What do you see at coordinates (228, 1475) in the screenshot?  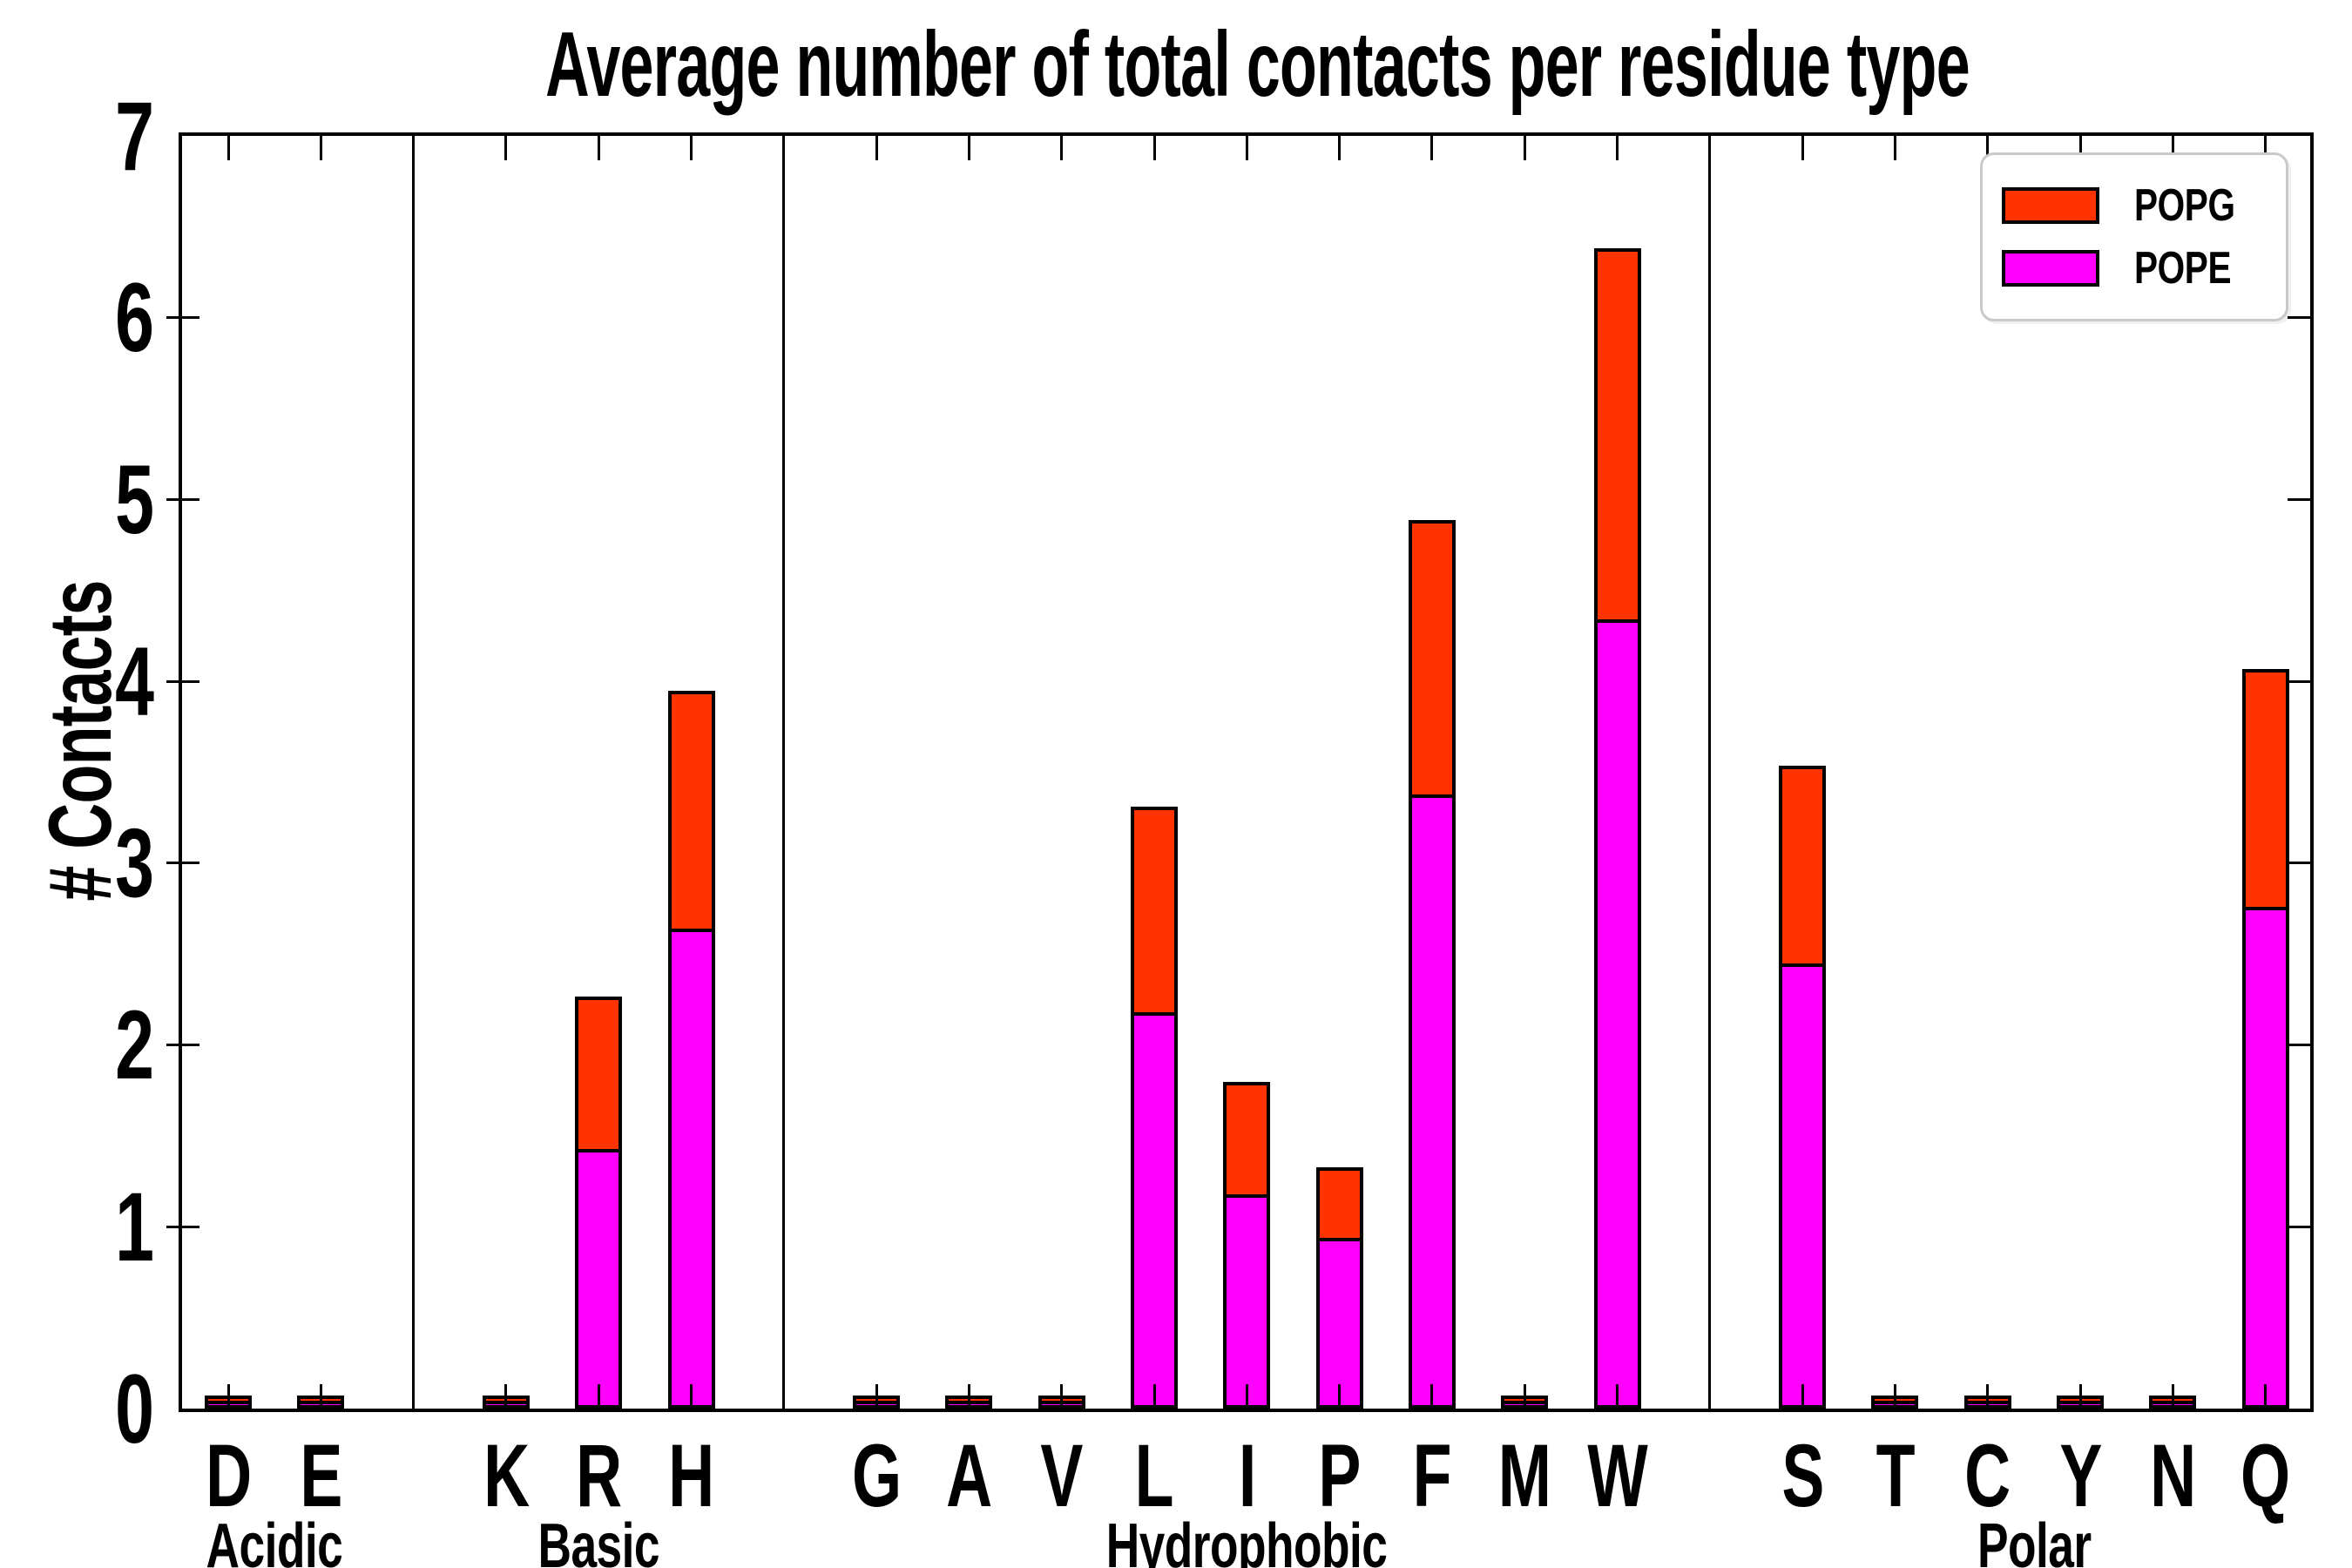 I see `x-tick-label-text: D` at bounding box center [228, 1475].